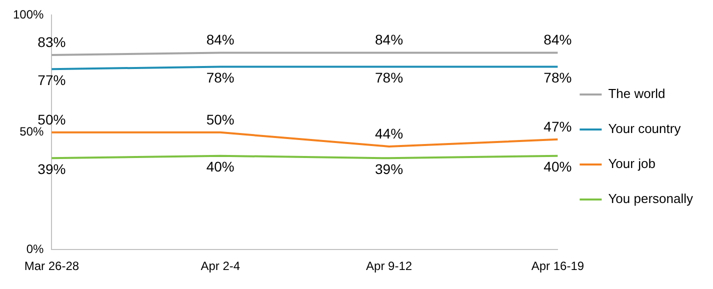 The height and width of the screenshot is (289, 713). What do you see at coordinates (632, 164) in the screenshot?
I see `legend-label: Your job` at bounding box center [632, 164].